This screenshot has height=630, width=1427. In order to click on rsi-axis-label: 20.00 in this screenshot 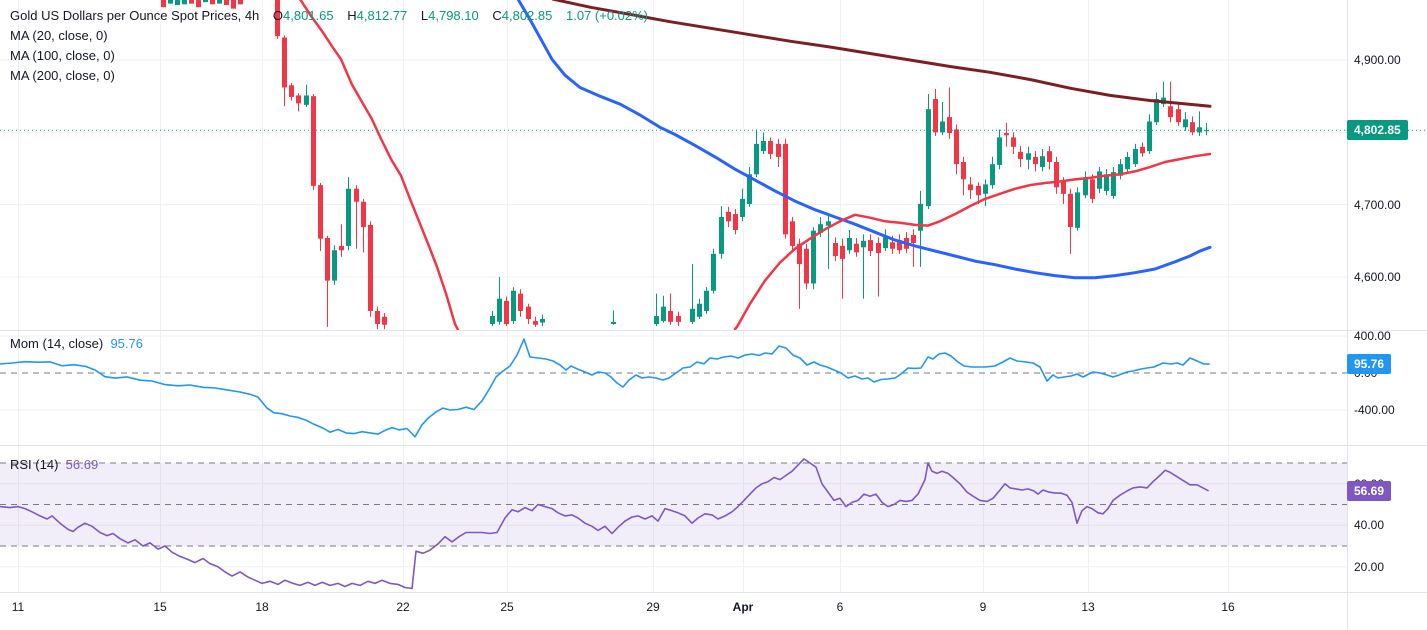, I will do `click(1369, 566)`.